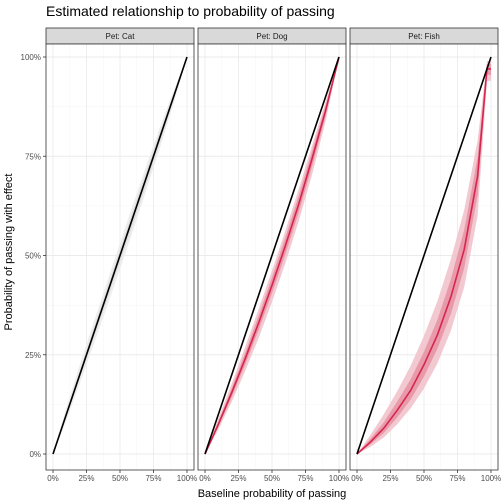  What do you see at coordinates (424, 36) in the screenshot?
I see `strip-label: Pet: Fish` at bounding box center [424, 36].